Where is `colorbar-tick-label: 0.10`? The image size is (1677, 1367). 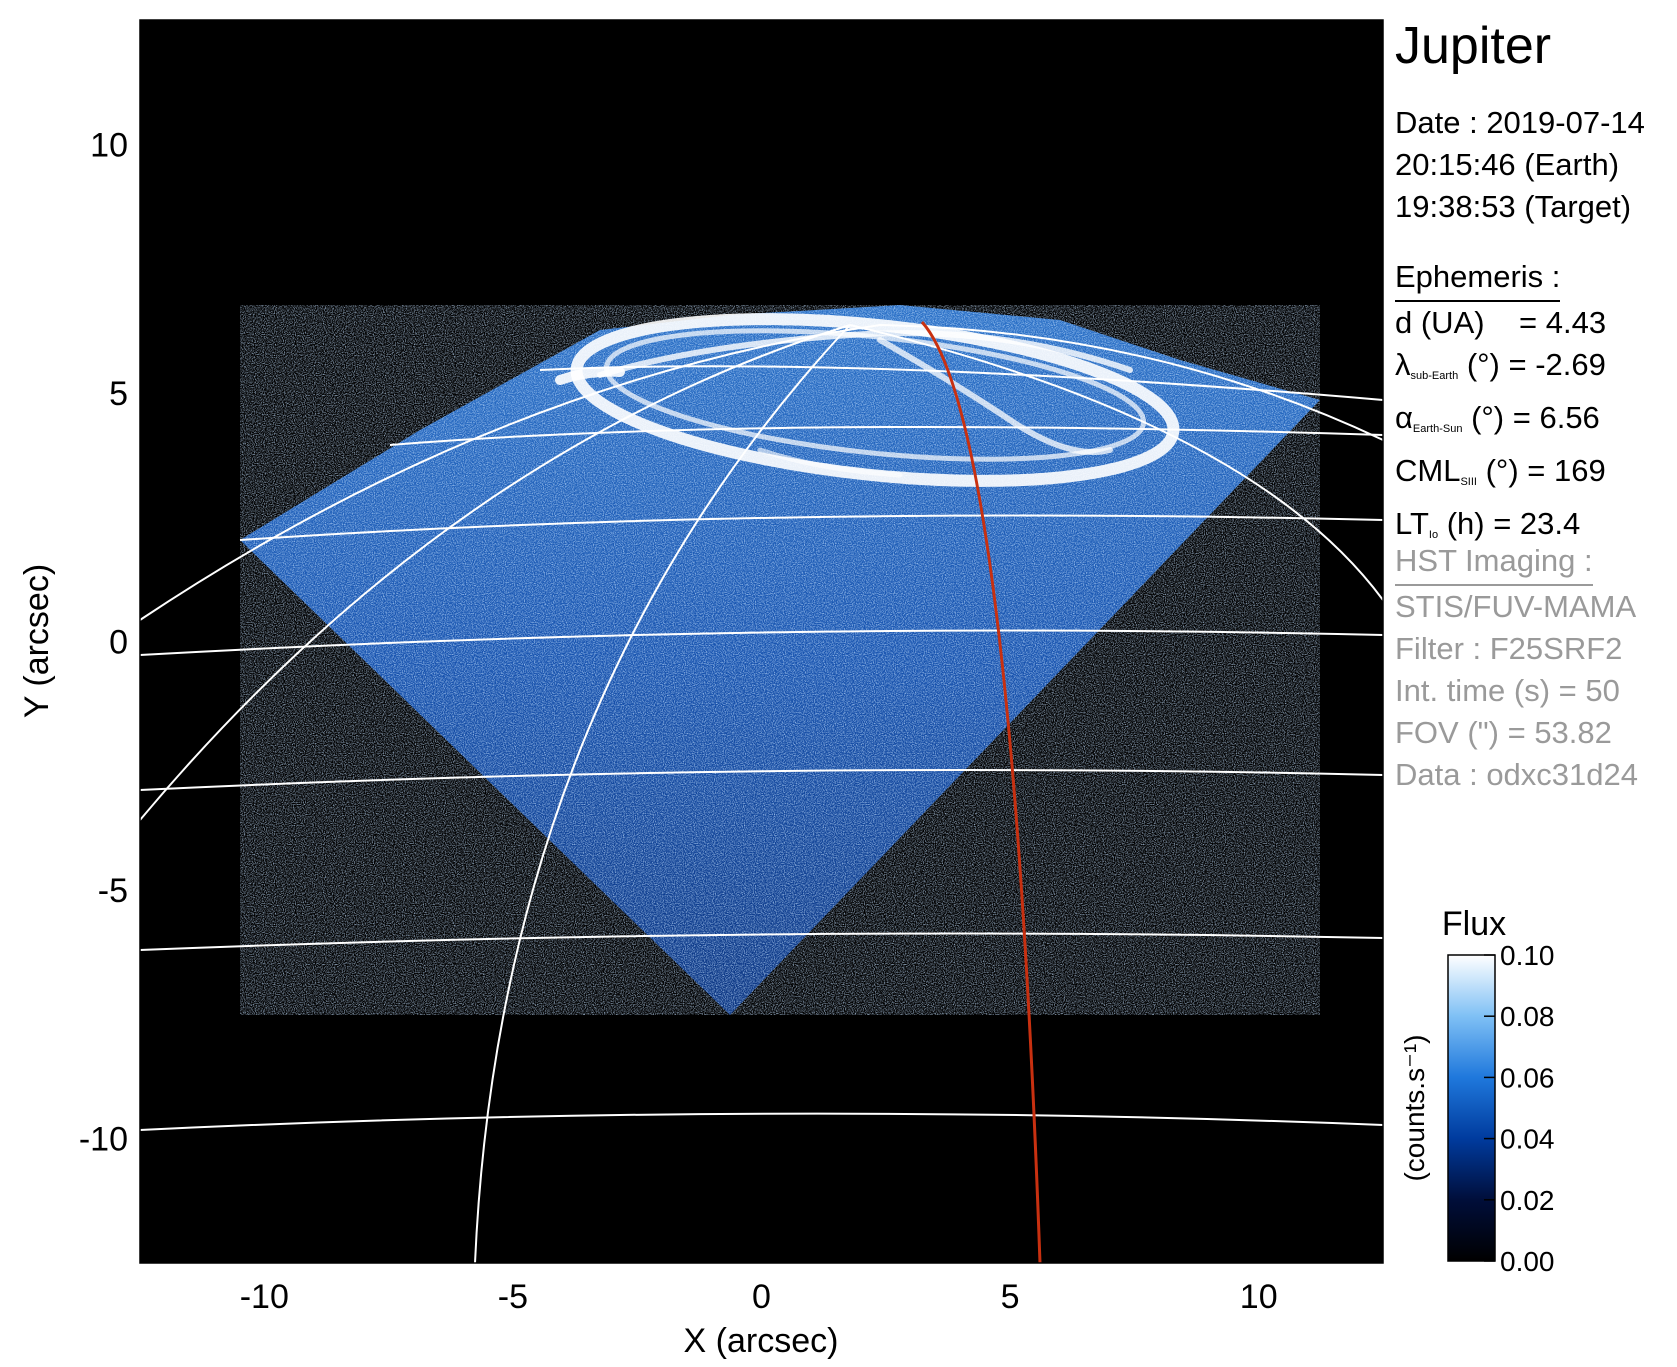
colorbar-tick-label: 0.10 is located at coordinates (1527, 955).